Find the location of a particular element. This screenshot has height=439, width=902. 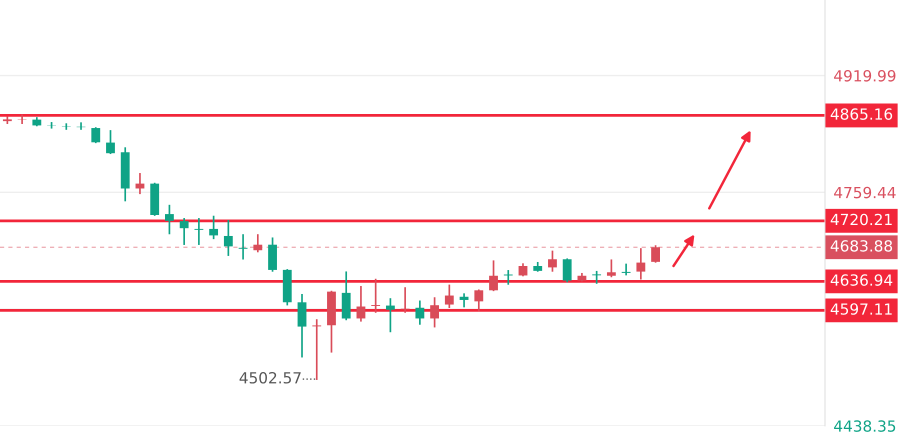

annotation: 4502.57 is located at coordinates (270, 378).